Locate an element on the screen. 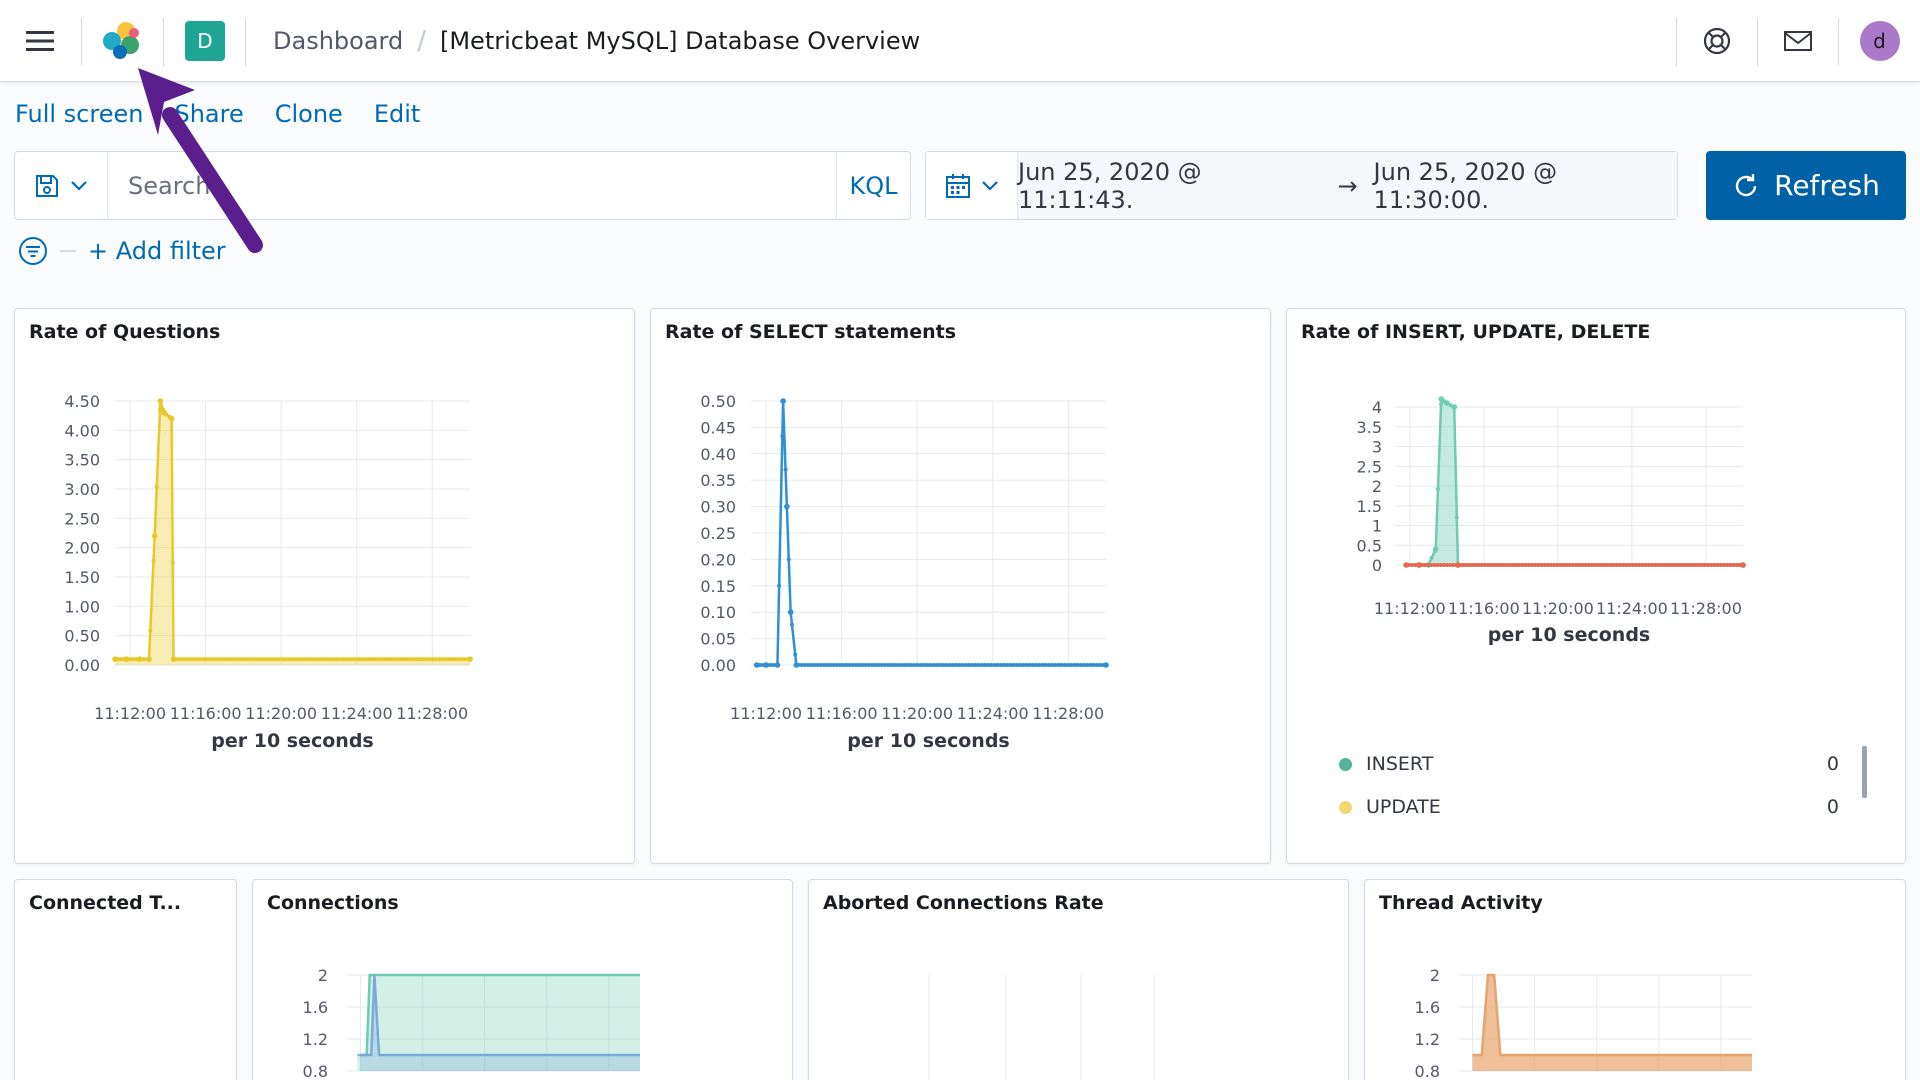 The height and width of the screenshot is (1080, 1920). legend-item-update: UPDATE 0 is located at coordinates (1589, 807).